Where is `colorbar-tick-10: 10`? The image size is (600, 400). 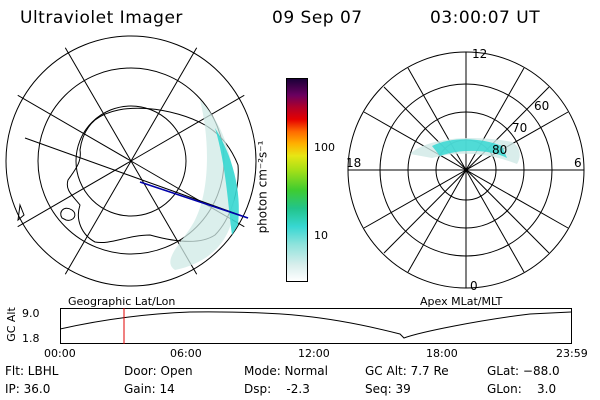 colorbar-tick-10: 10 is located at coordinates (321, 235).